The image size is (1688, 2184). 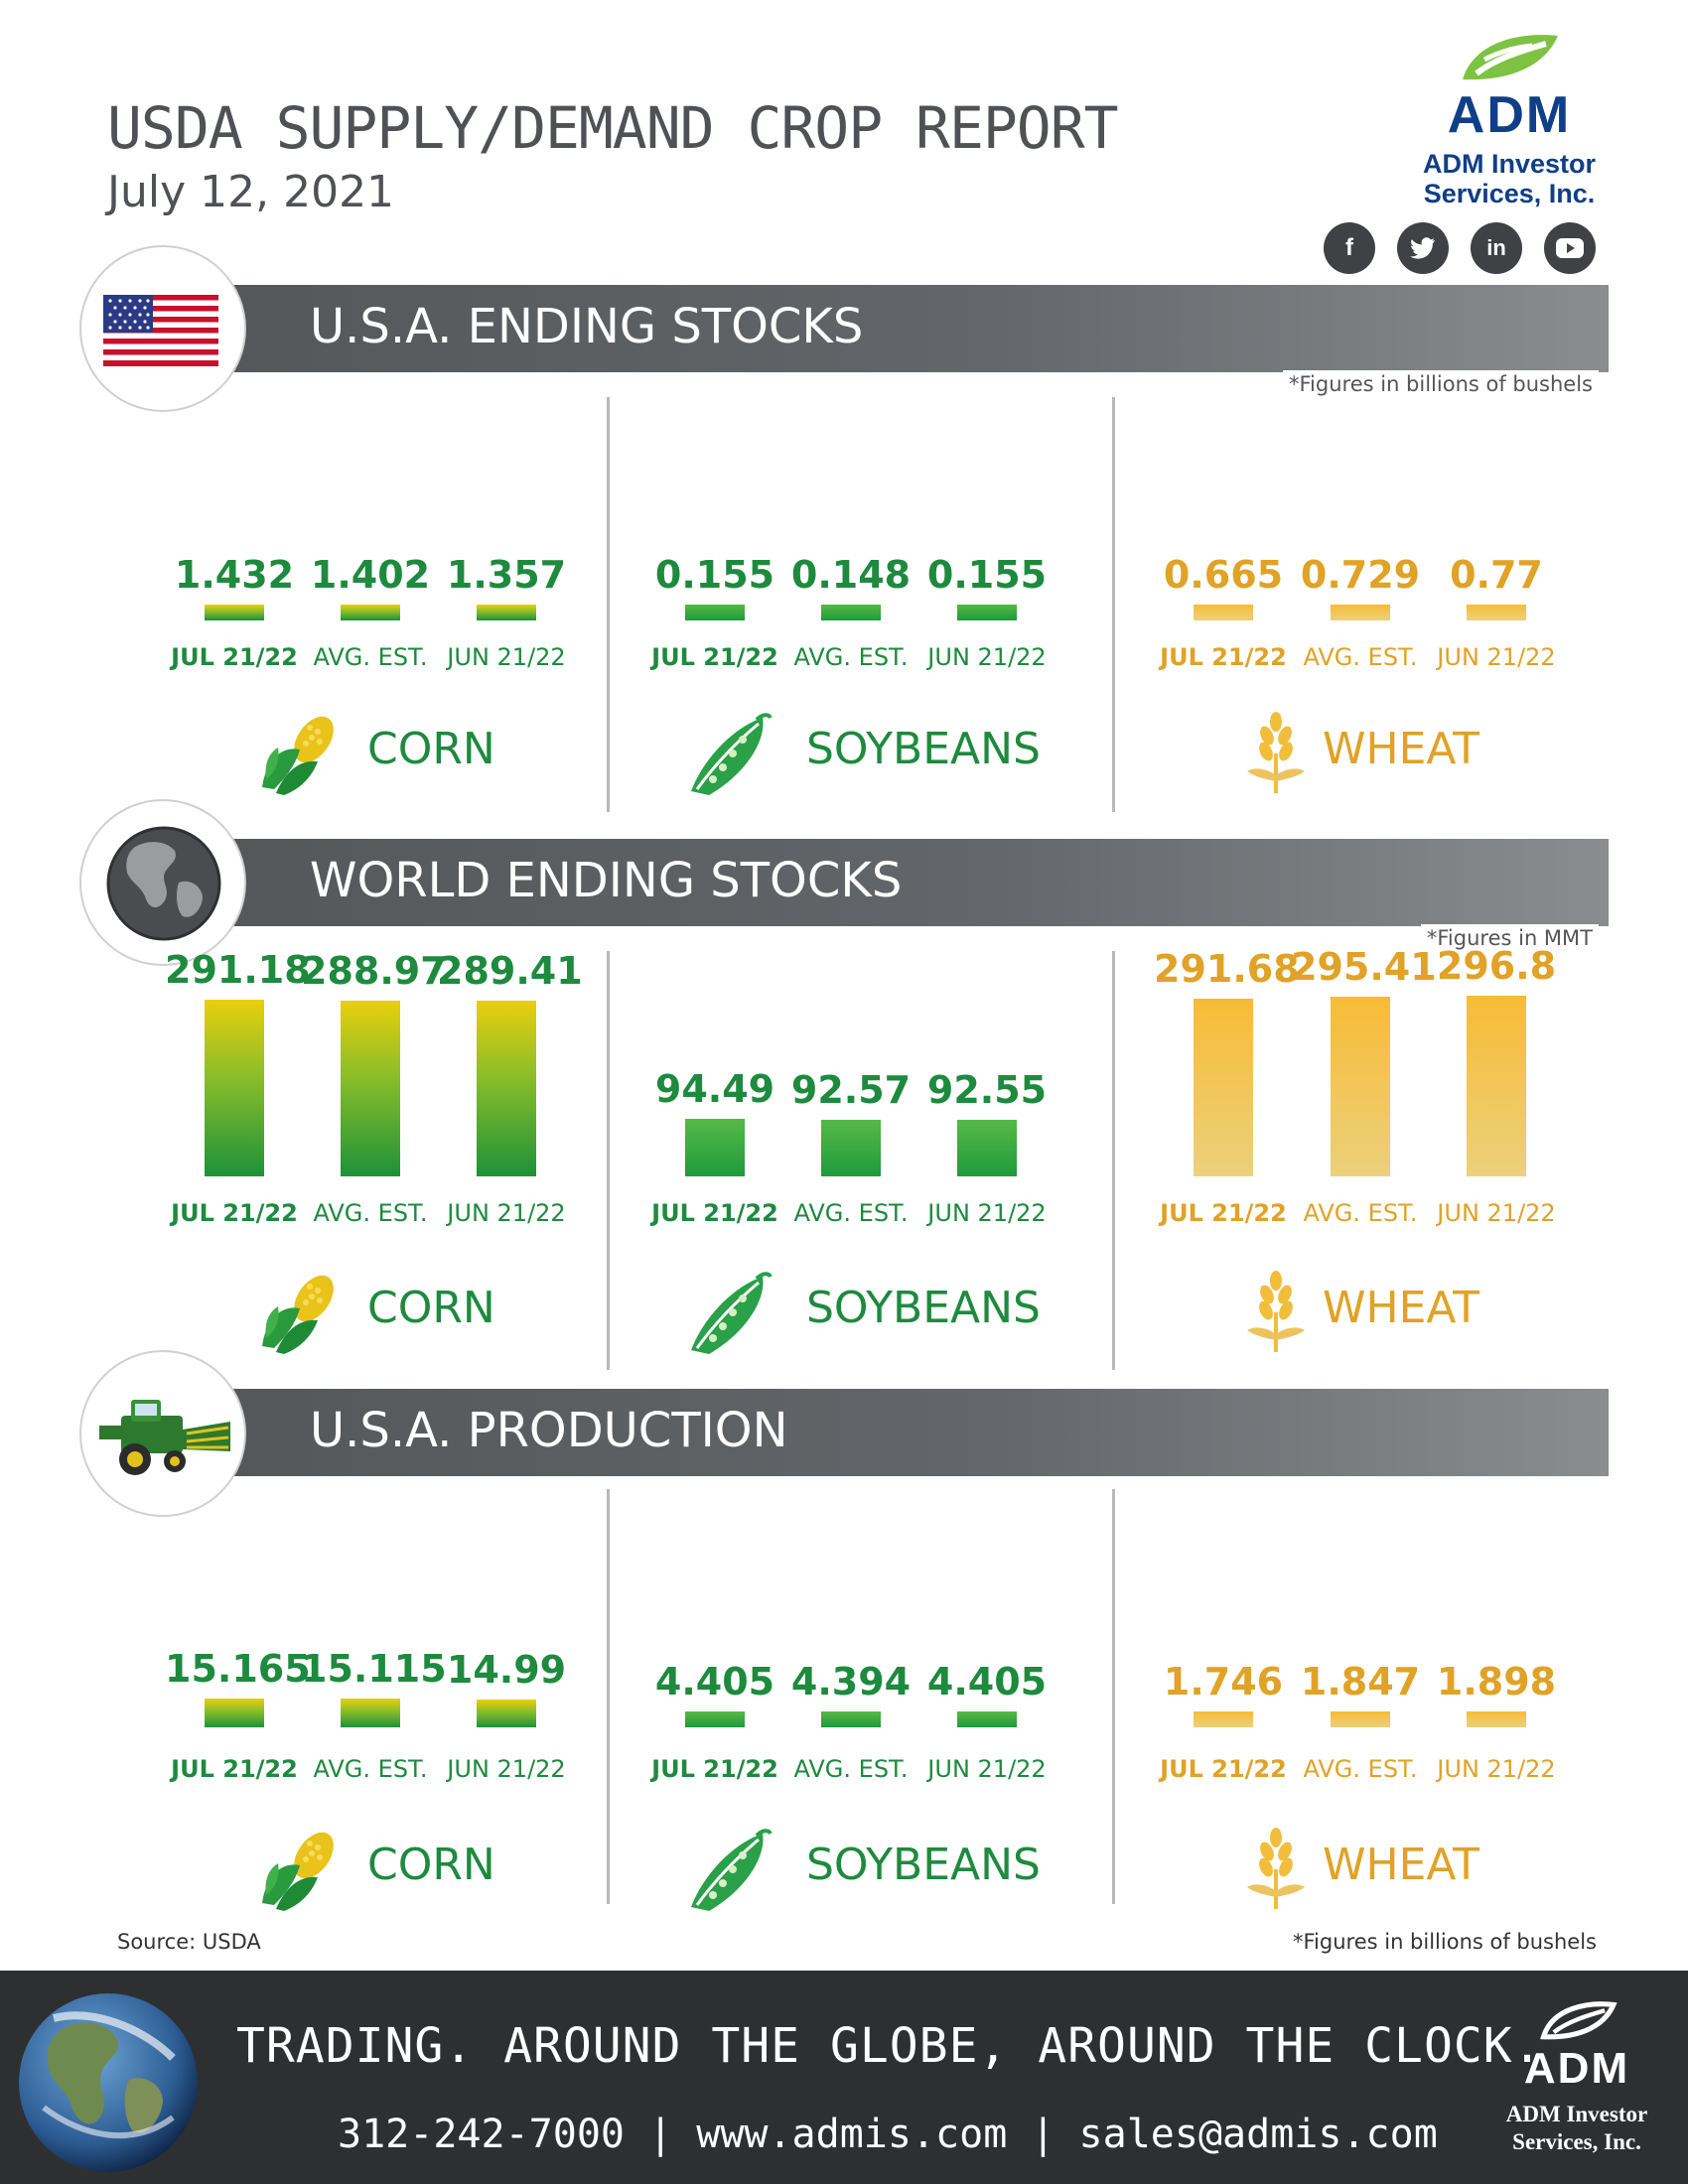 I want to click on data-label-wheat-2: 296.8, so click(x=1496, y=966).